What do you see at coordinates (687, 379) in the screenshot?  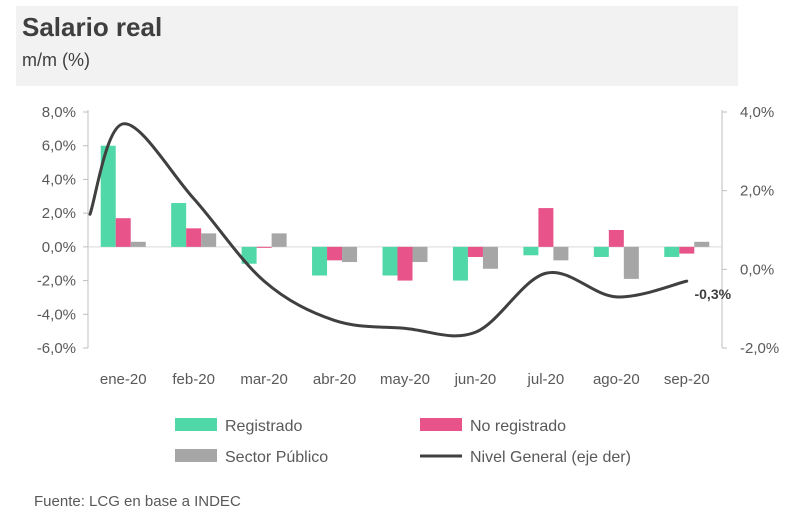 I see `x-tick-label: sep-20` at bounding box center [687, 379].